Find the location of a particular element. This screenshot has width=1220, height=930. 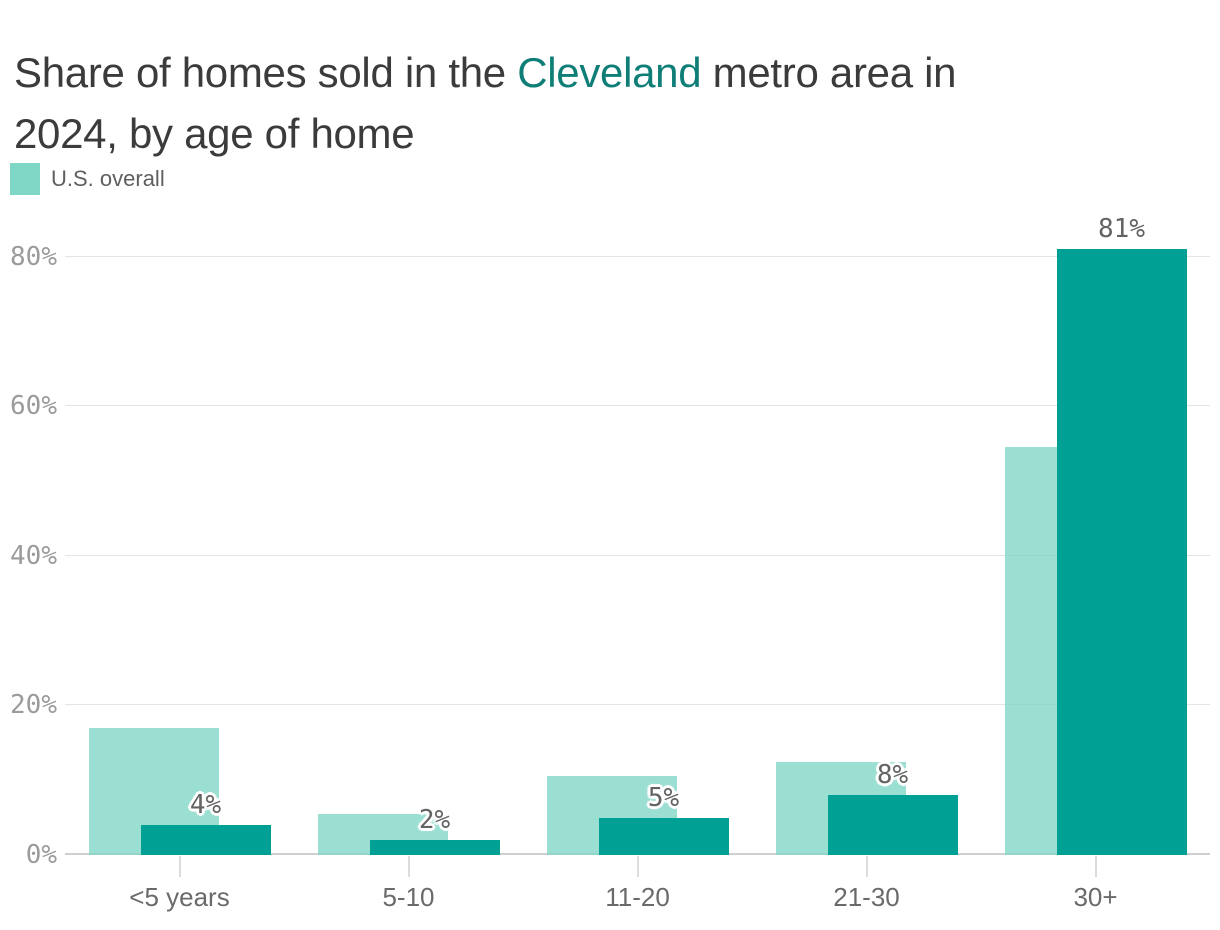

y-tick-label-20: 20% is located at coordinates (33, 705).